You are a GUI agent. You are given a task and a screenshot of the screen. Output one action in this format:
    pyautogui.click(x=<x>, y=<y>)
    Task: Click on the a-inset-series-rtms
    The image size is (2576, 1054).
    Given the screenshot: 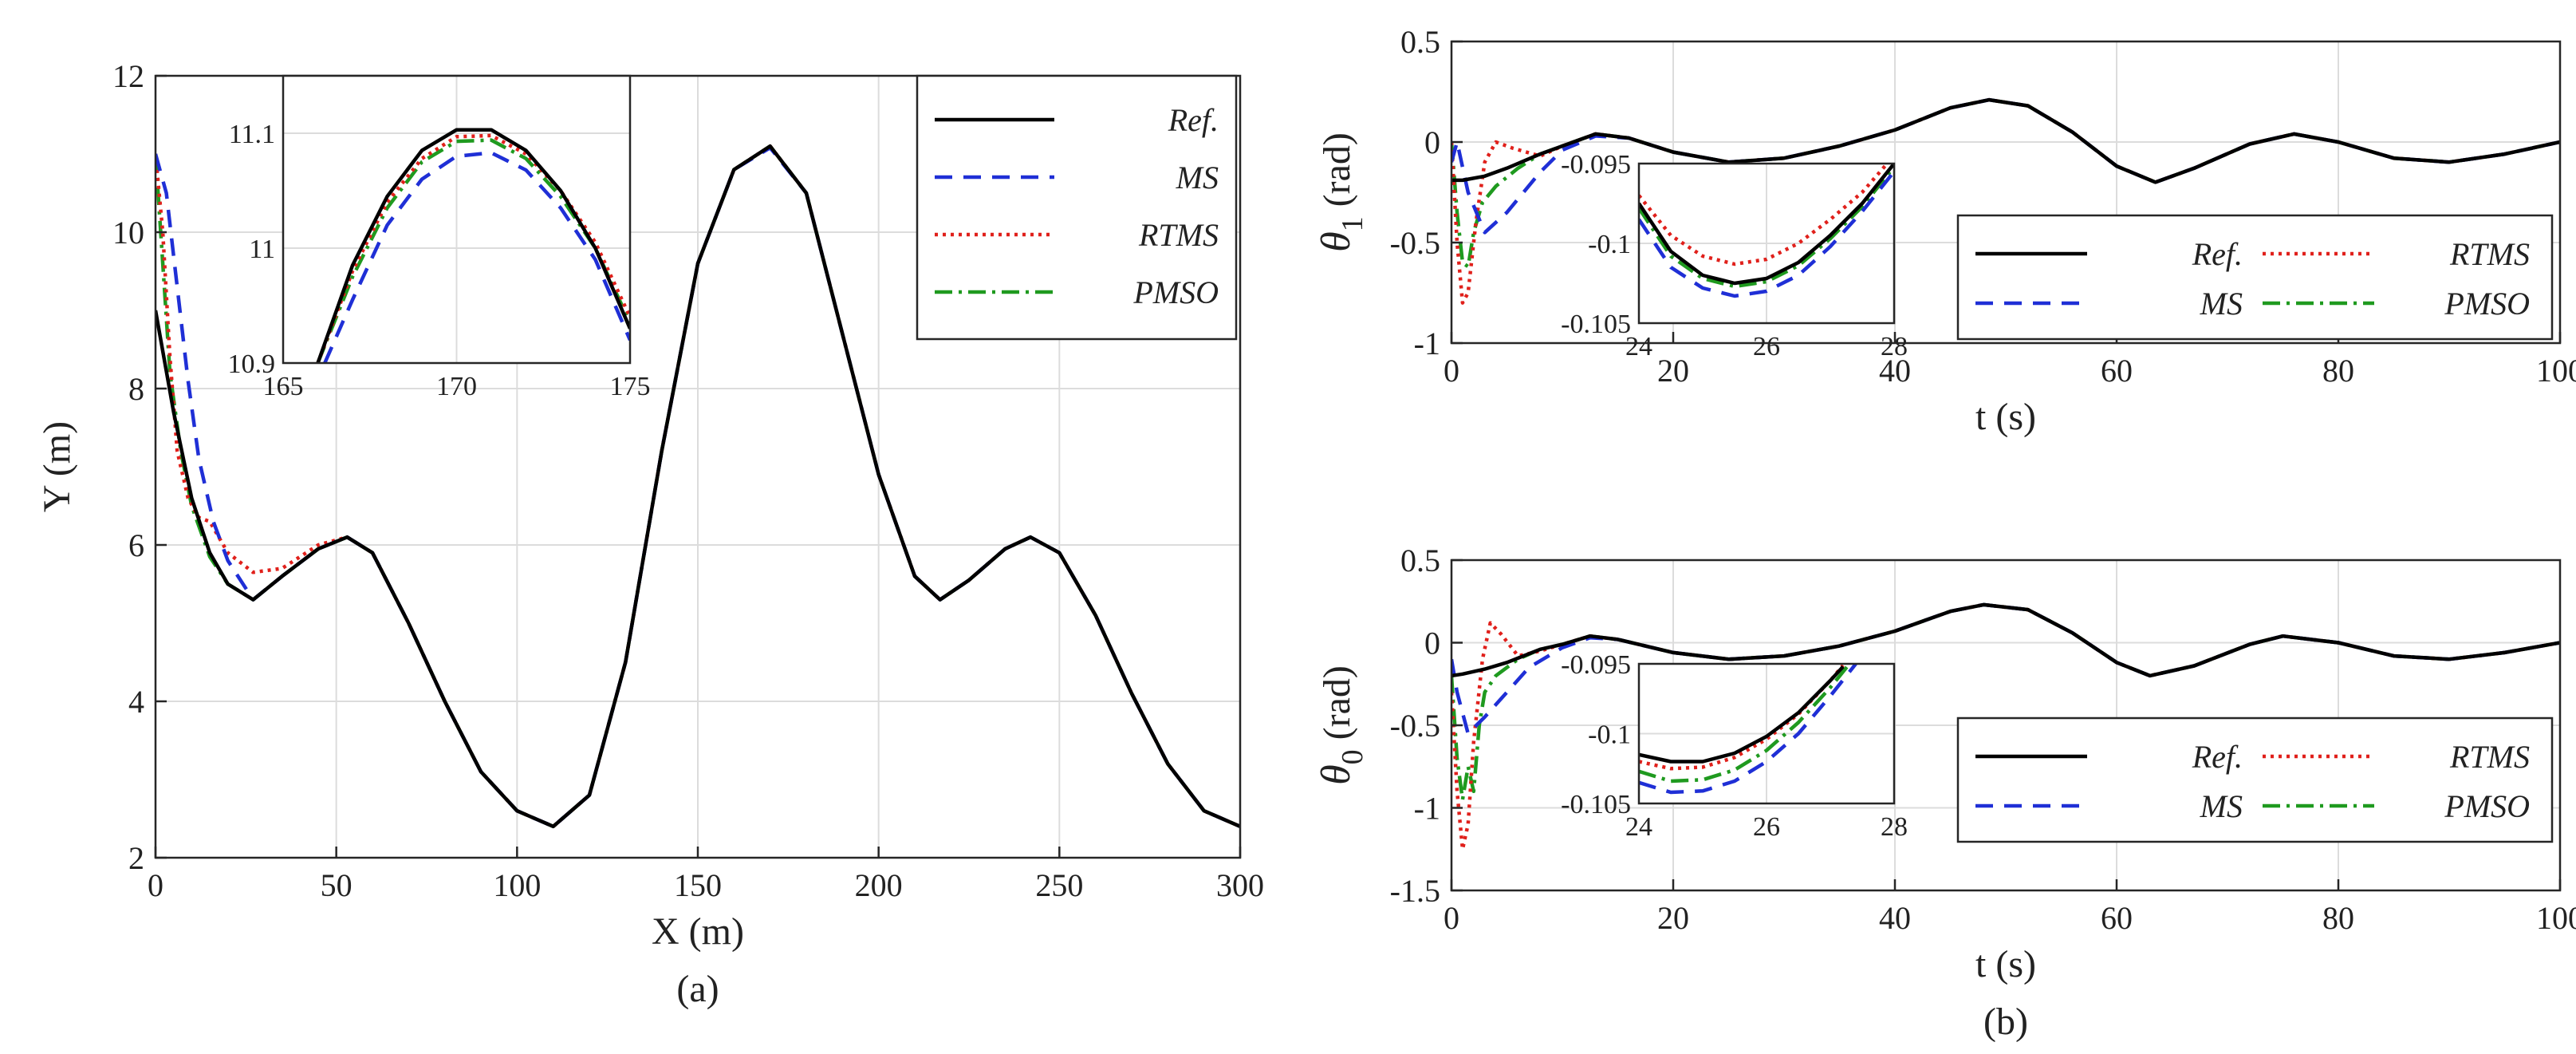 What is the action you would take?
    pyautogui.click(x=473, y=248)
    